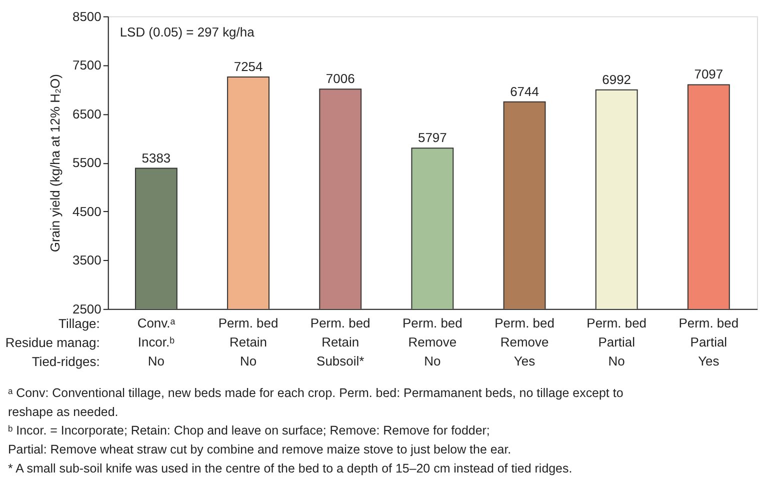 The width and height of the screenshot is (762, 492). I want to click on y-tick-label: 7500, so click(87, 65).